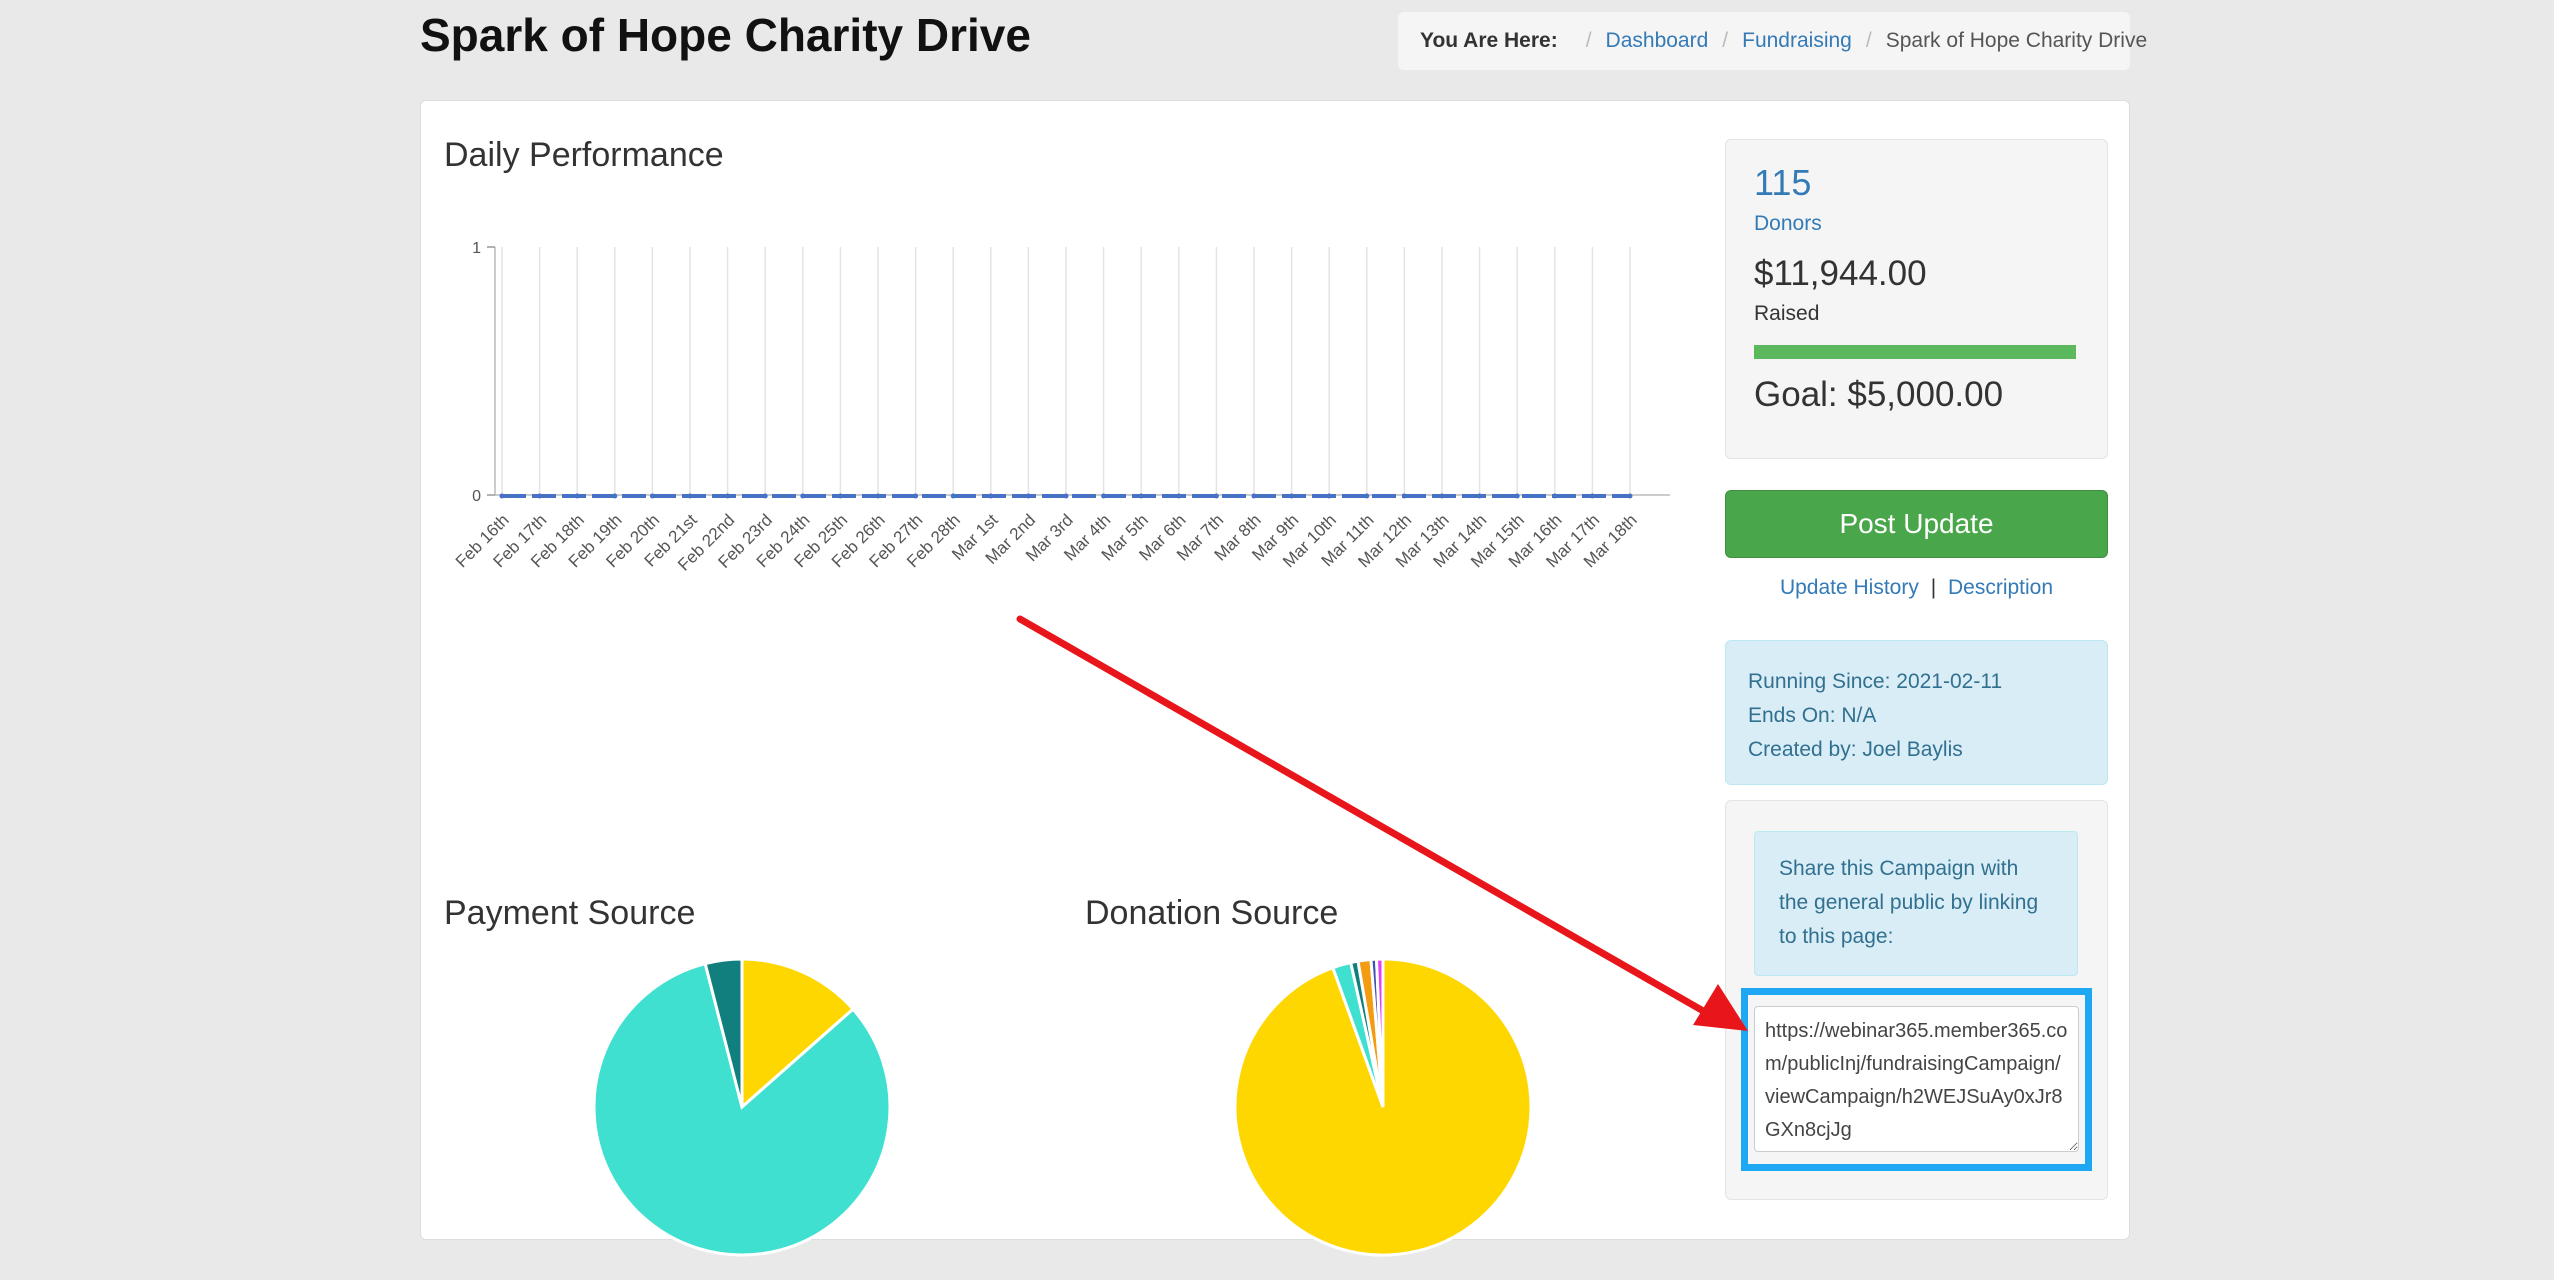 The image size is (2554, 1280). I want to click on breadcrumb-label: You Are Here:, so click(1489, 40).